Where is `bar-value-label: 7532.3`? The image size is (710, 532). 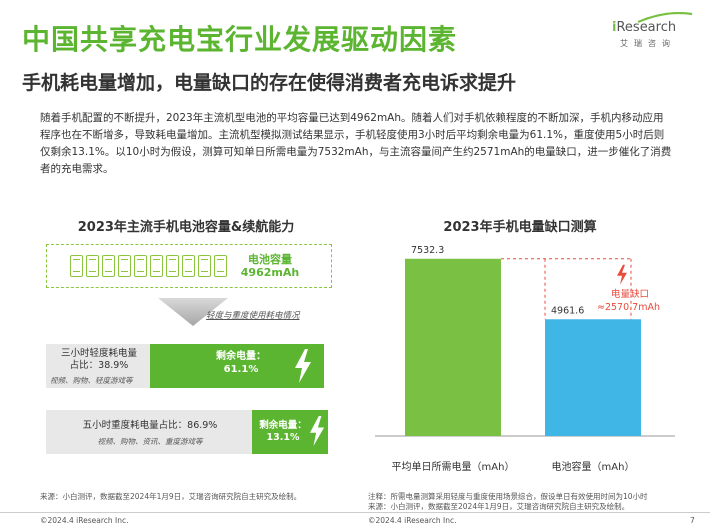 bar-value-label: 7532.3 is located at coordinates (427, 250).